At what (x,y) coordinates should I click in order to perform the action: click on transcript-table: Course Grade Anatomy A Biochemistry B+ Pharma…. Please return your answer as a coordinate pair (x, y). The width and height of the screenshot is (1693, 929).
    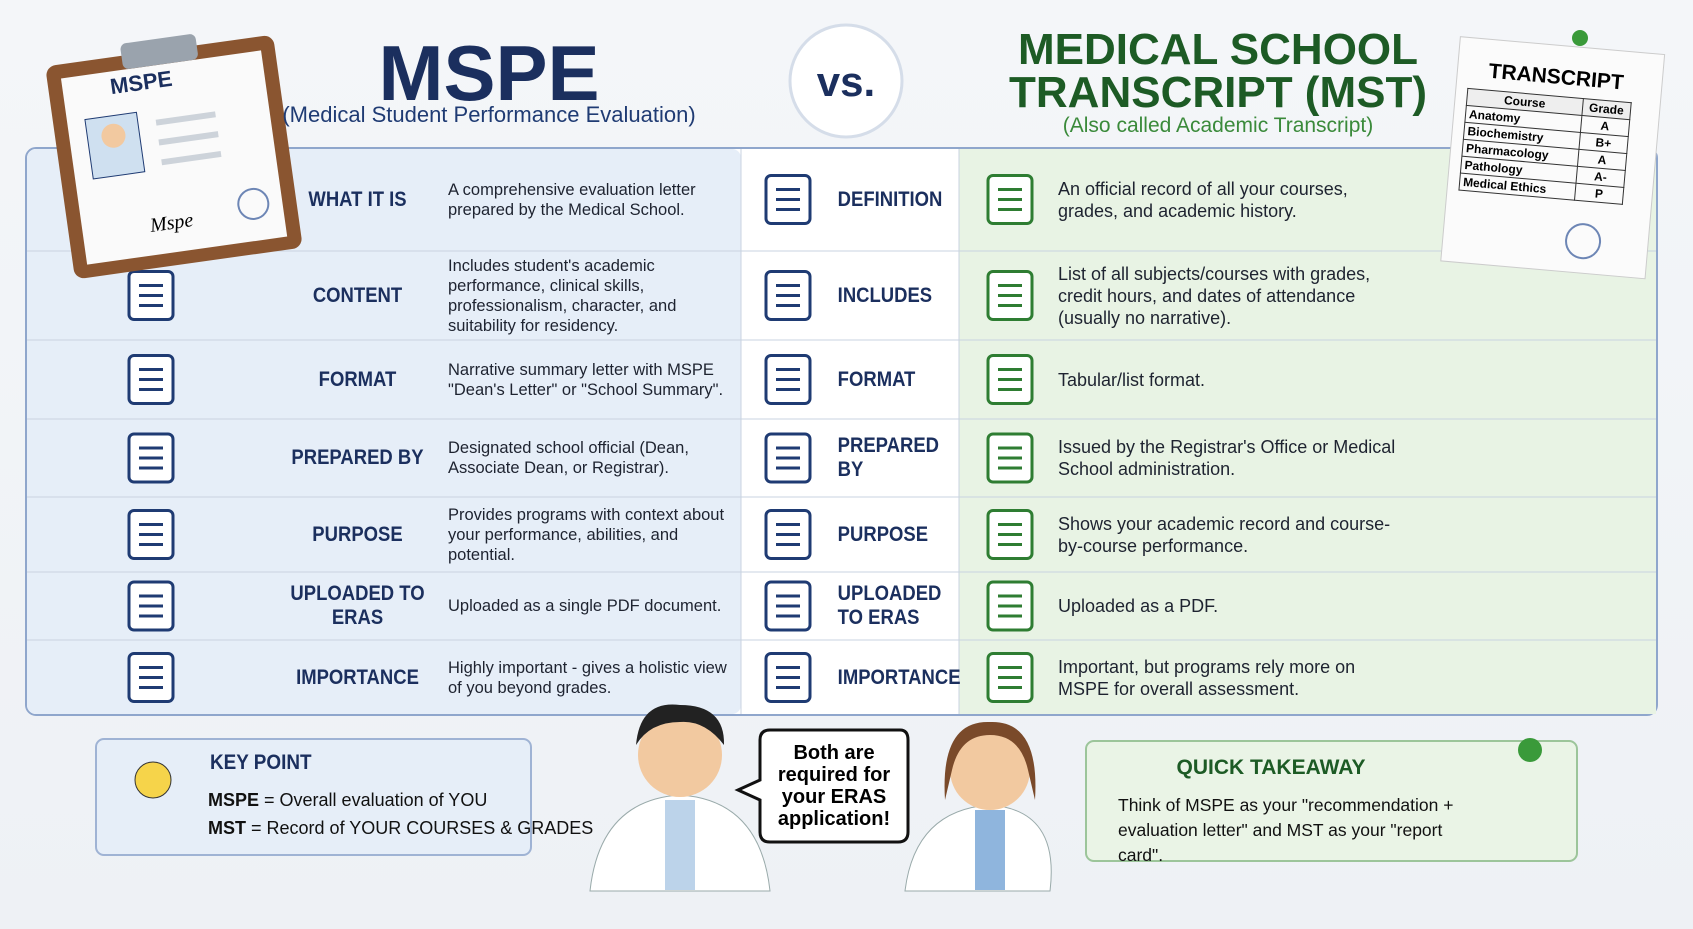
    Looking at the image, I should click on (1545, 146).